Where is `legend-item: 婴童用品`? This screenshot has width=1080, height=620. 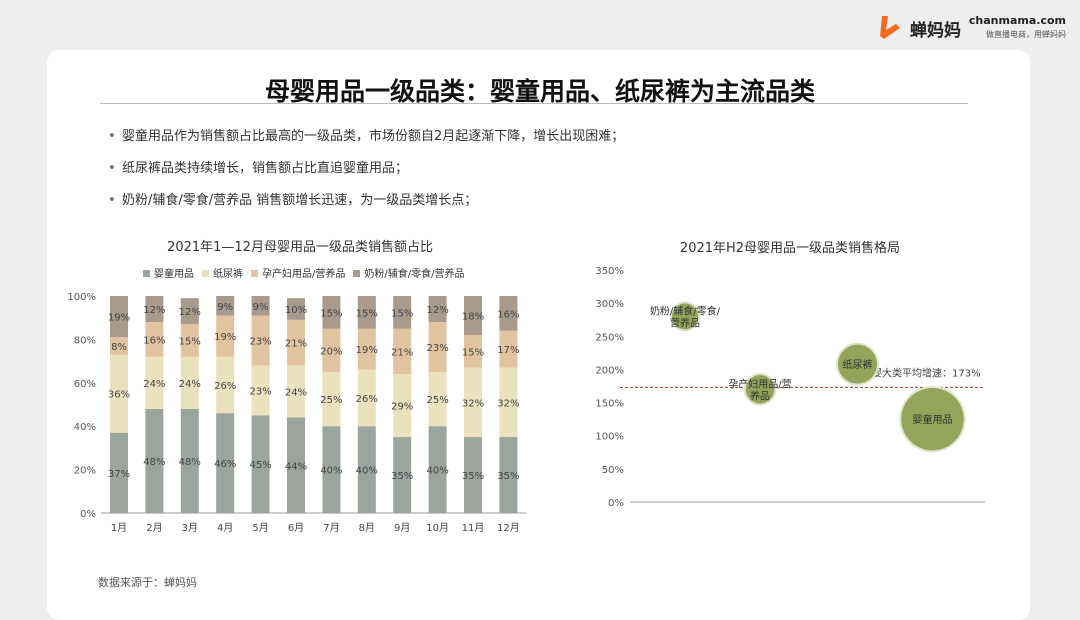 legend-item: 婴童用品 is located at coordinates (168, 272).